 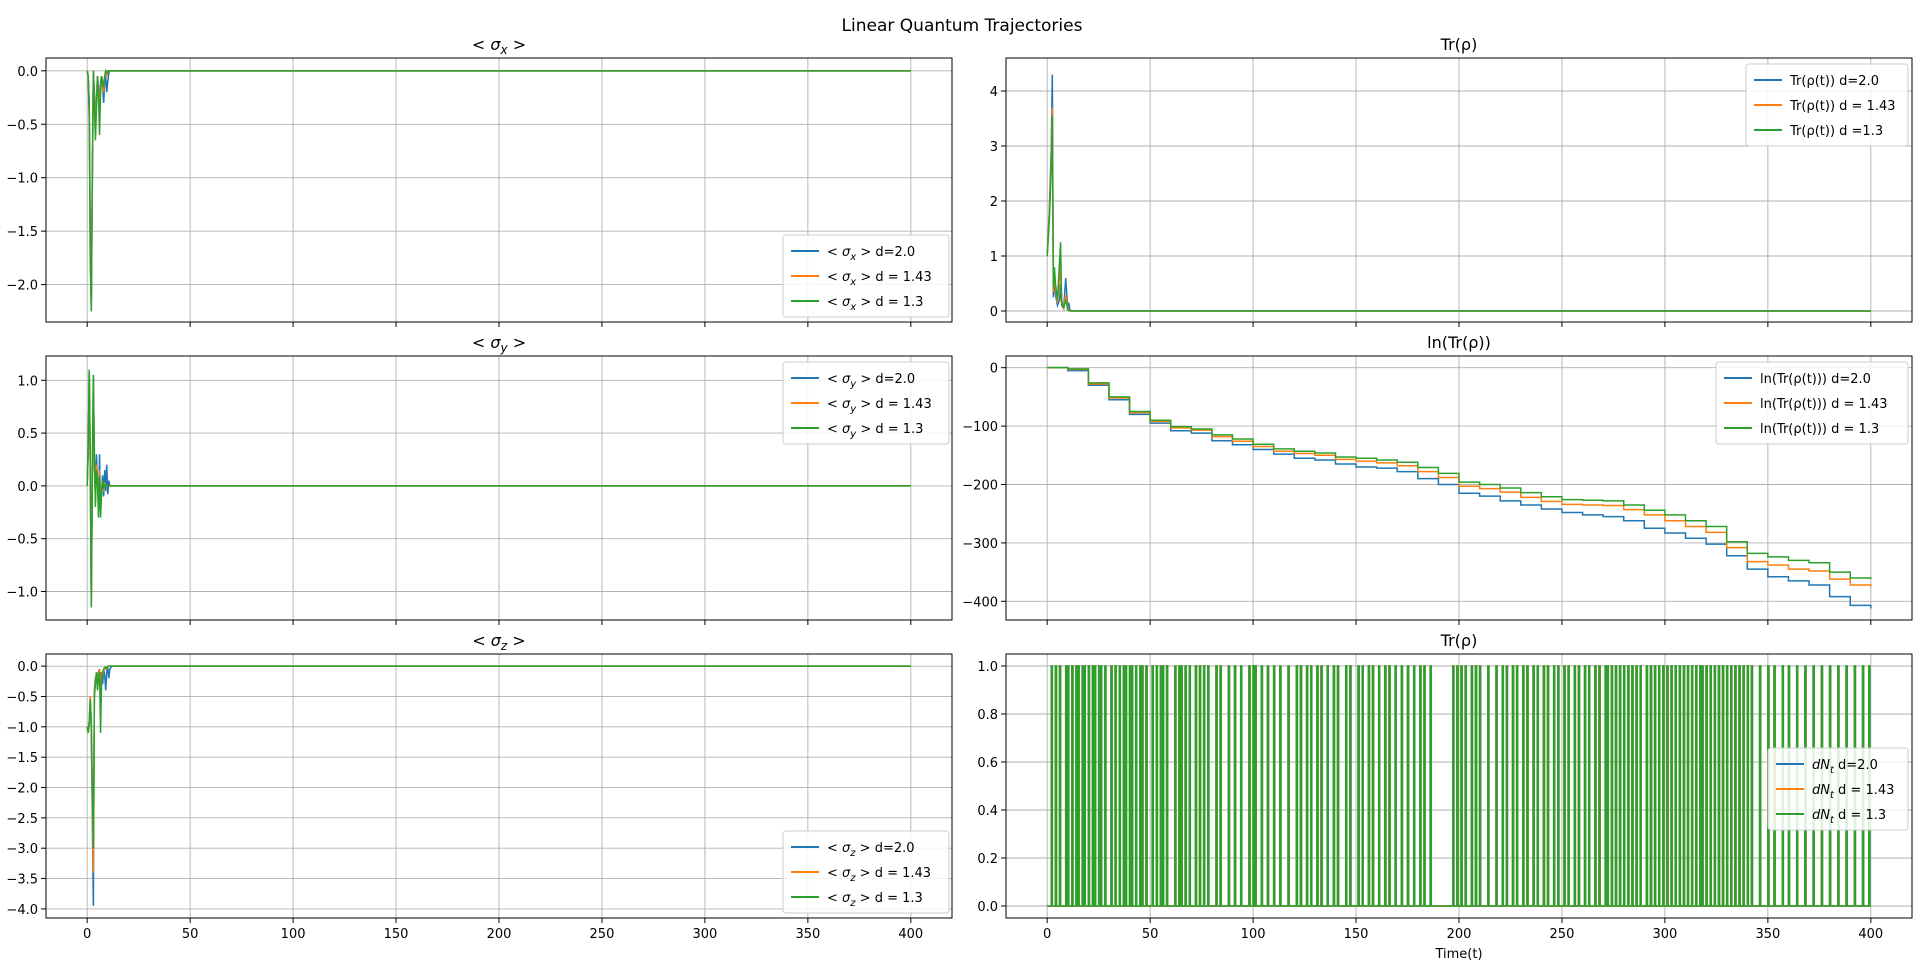 I want to click on legend-label: Tr(ρ(t)) d=2.0, so click(x=1834, y=81).